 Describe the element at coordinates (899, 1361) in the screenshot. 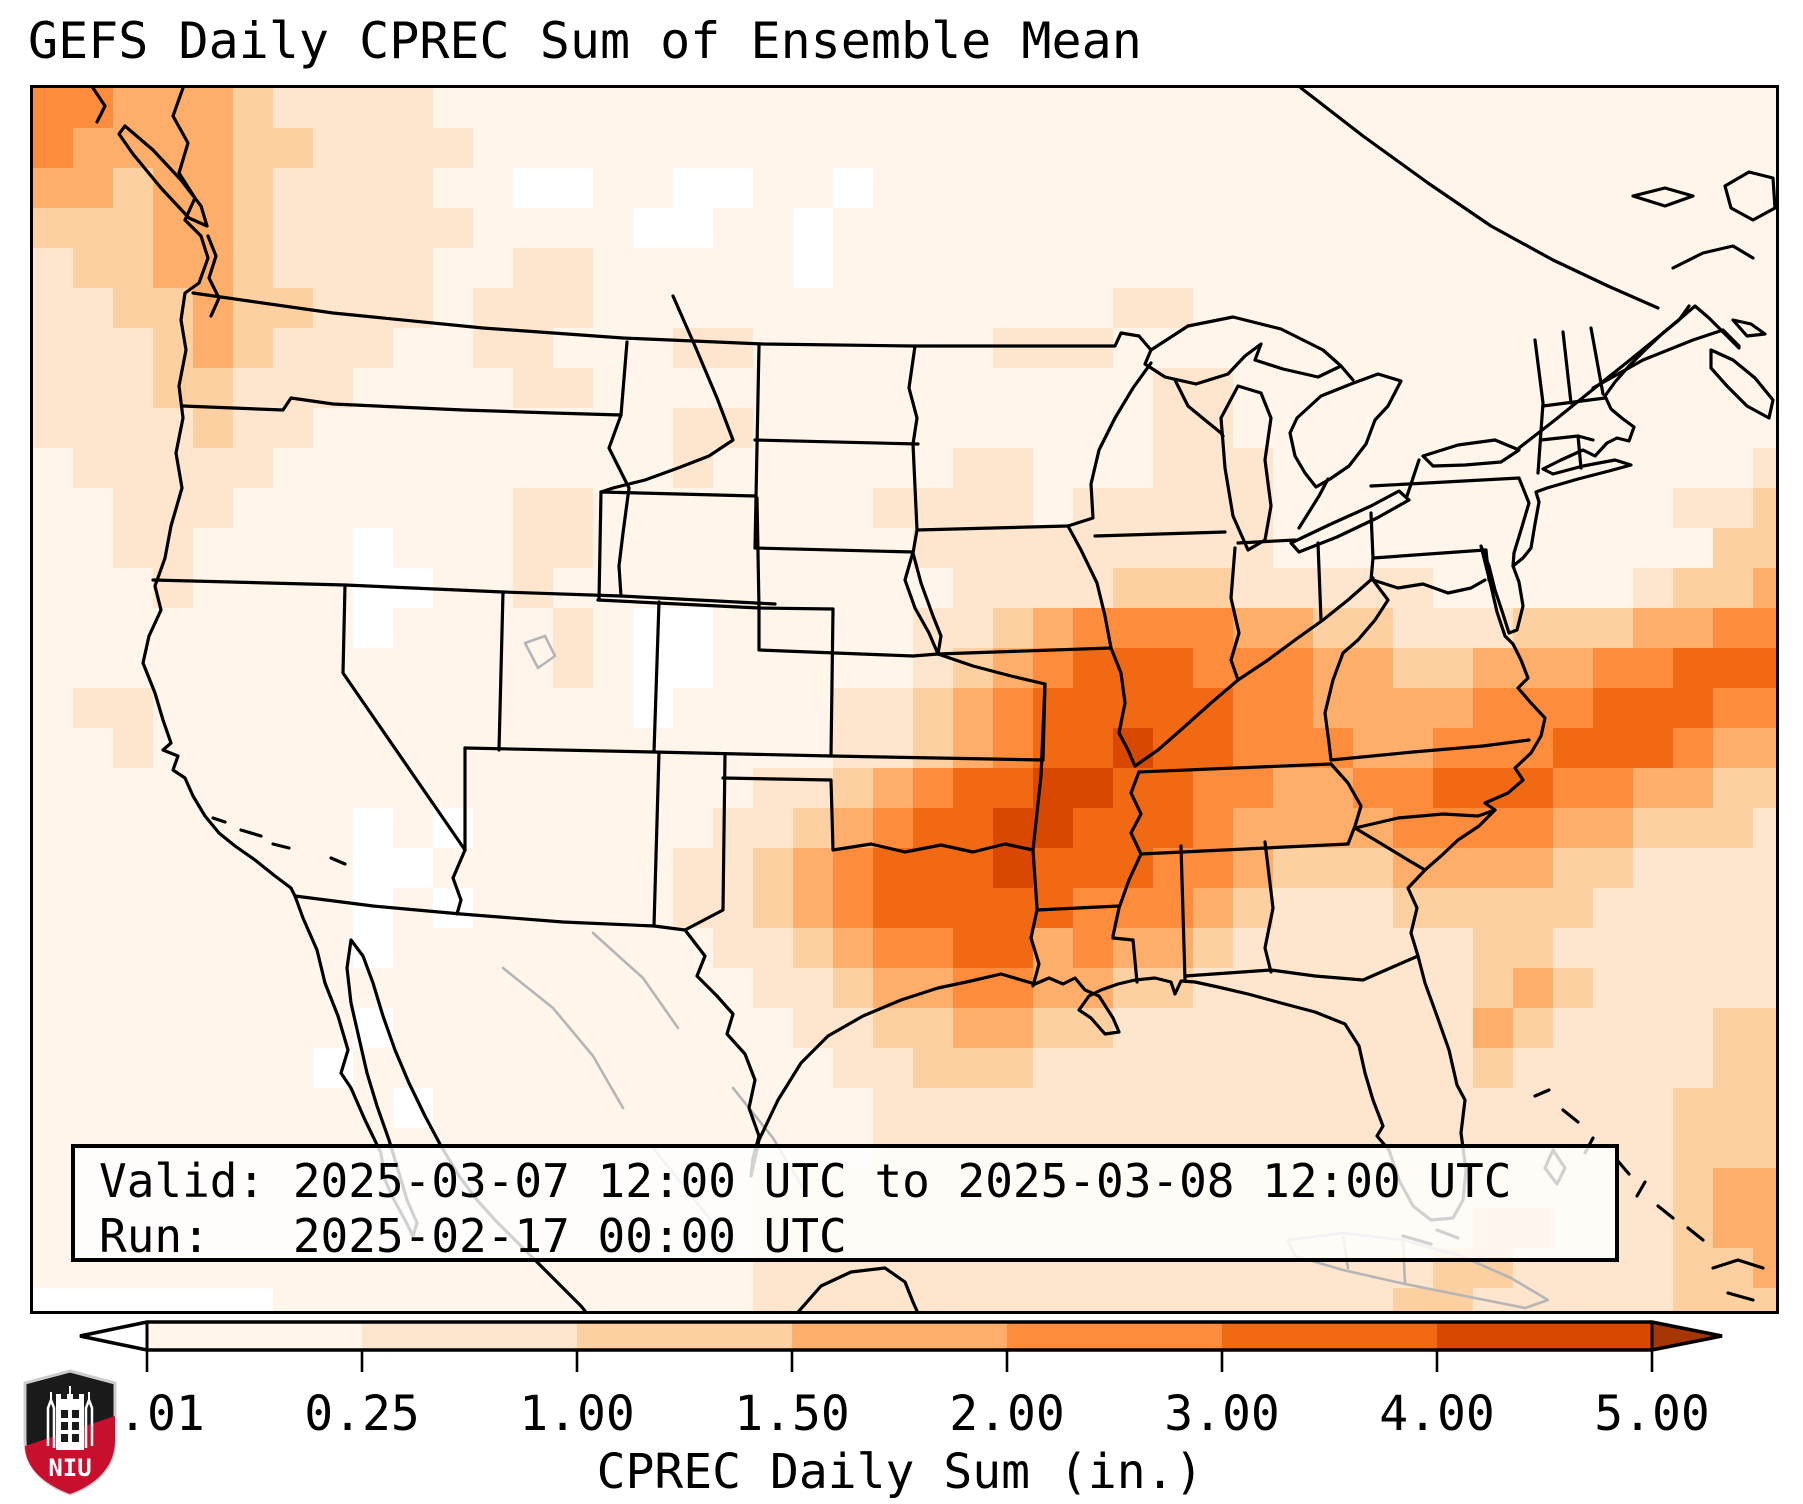

I see `colorbar-ticks` at that location.